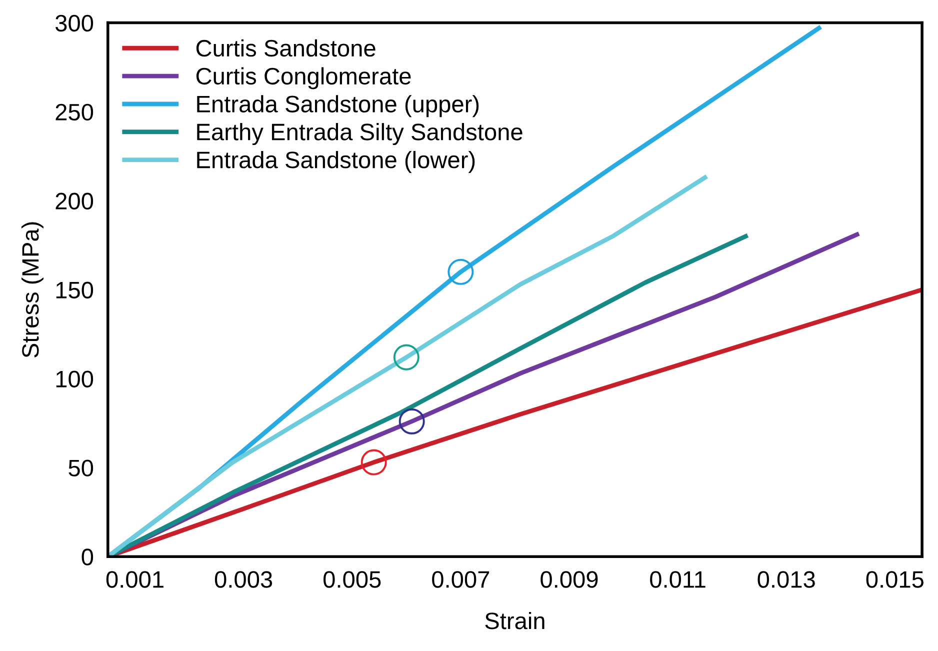 The height and width of the screenshot is (651, 938). I want to click on legend-label: Earthy Entrada Silty Sandstone, so click(359, 134).